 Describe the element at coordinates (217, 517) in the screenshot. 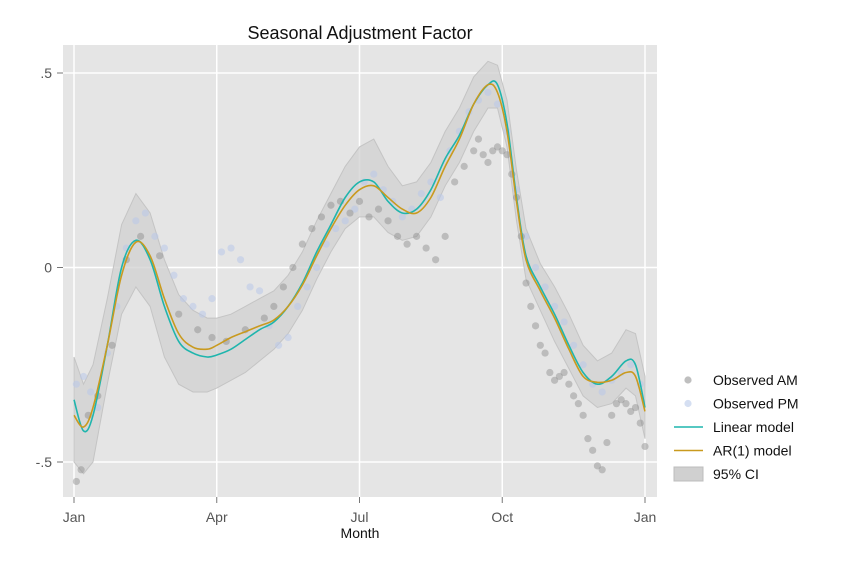

I see `x-tick-label-1: Apr` at that location.